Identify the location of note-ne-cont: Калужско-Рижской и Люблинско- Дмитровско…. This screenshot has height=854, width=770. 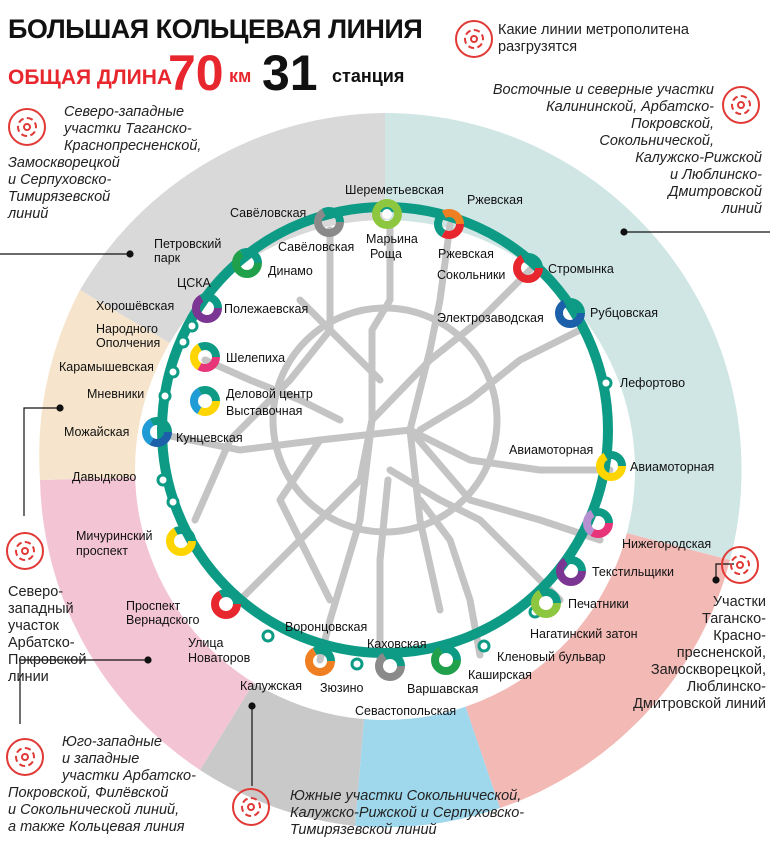
(698, 183).